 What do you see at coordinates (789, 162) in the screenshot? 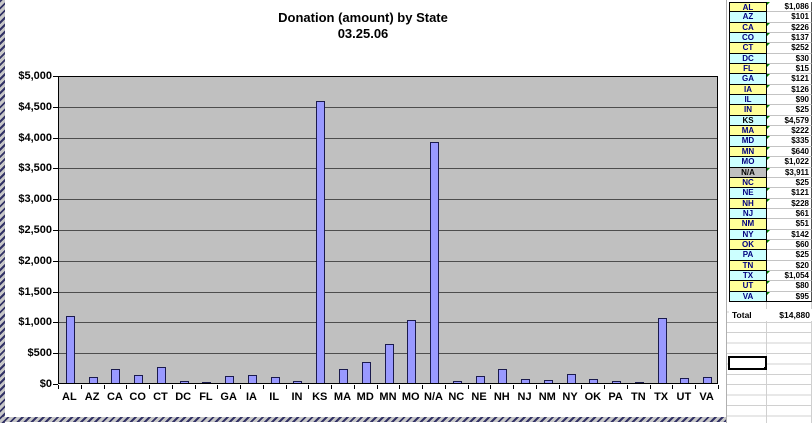
I see `amount-cell: $1,022` at bounding box center [789, 162].